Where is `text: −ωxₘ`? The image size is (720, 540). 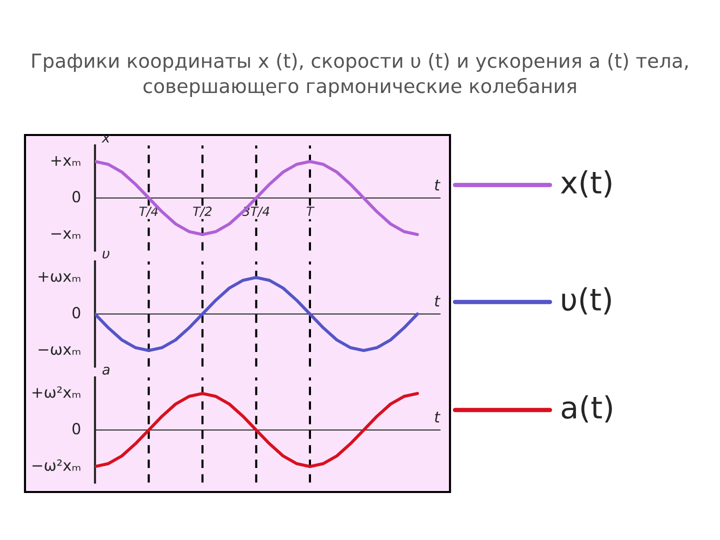
text: −ωxₘ is located at coordinates (59, 350).